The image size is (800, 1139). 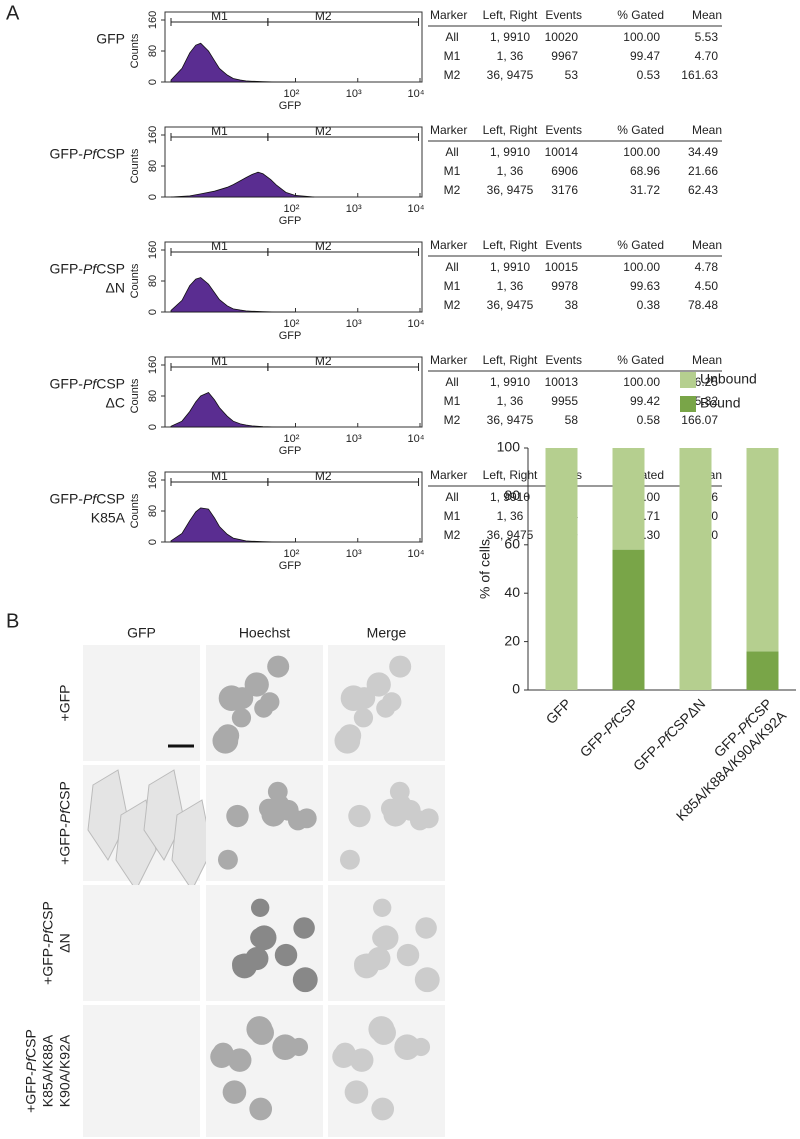 I want to click on table-cell: 3176, so click(x=564, y=190).